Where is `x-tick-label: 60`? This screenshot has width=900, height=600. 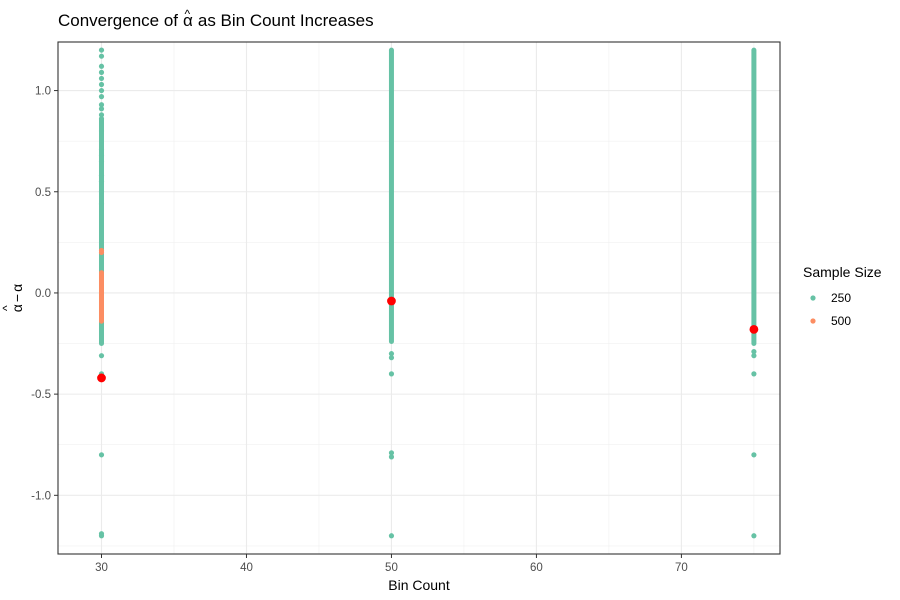
x-tick-label: 60 is located at coordinates (536, 568).